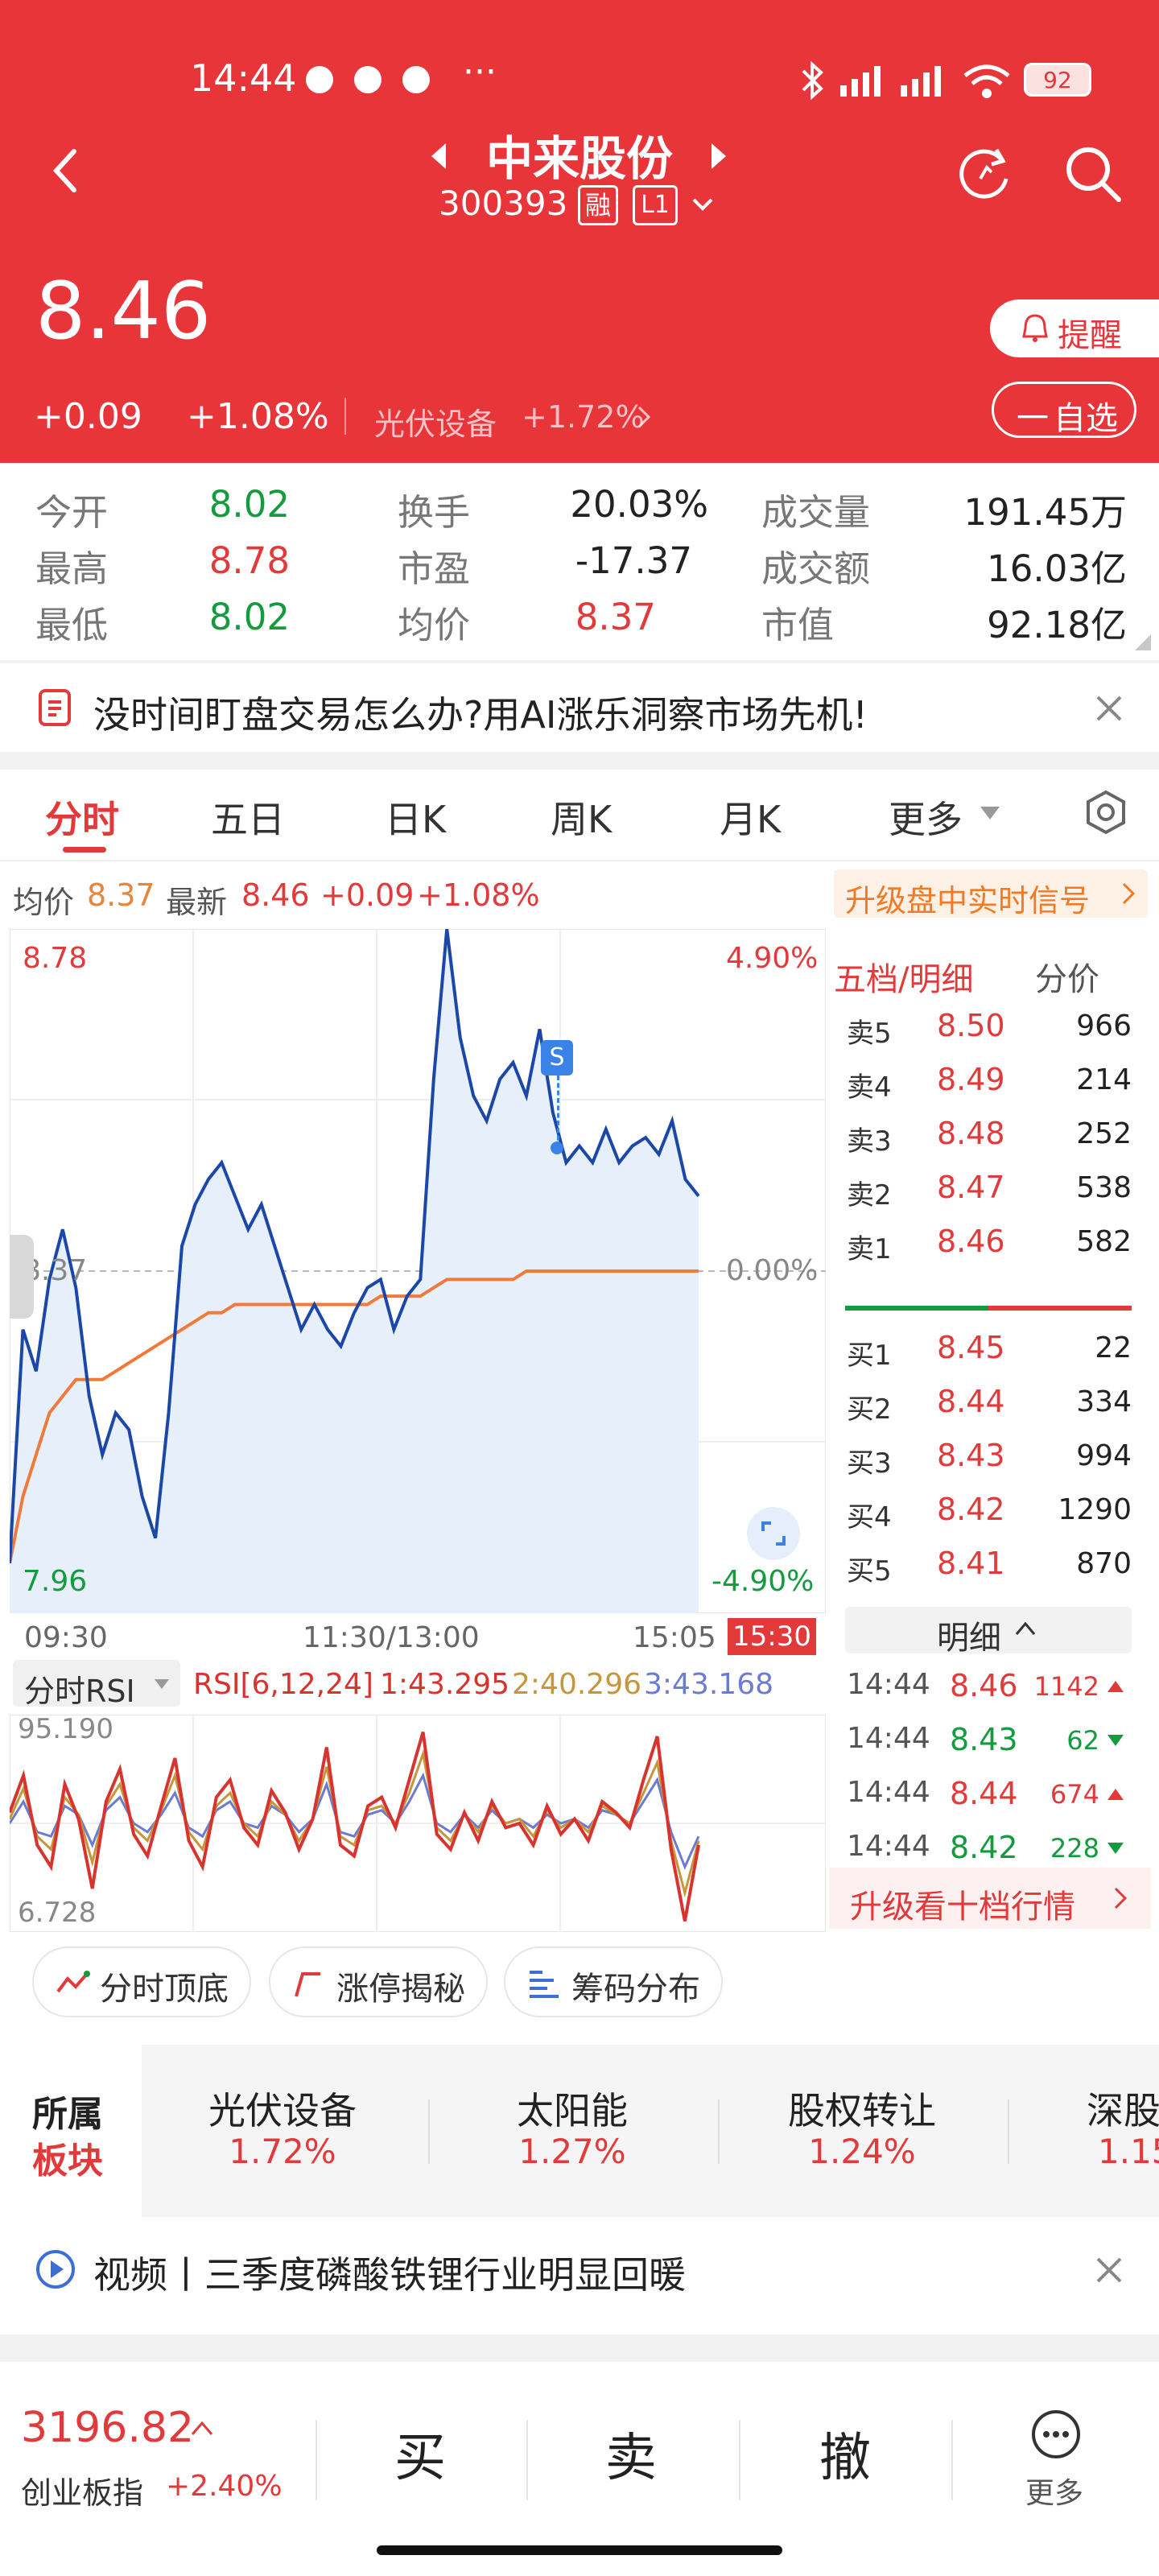 This screenshot has height=2576, width=1159. Describe the element at coordinates (1104, 1079) in the screenshot. I see `orderbook-level-volume: 214` at that location.